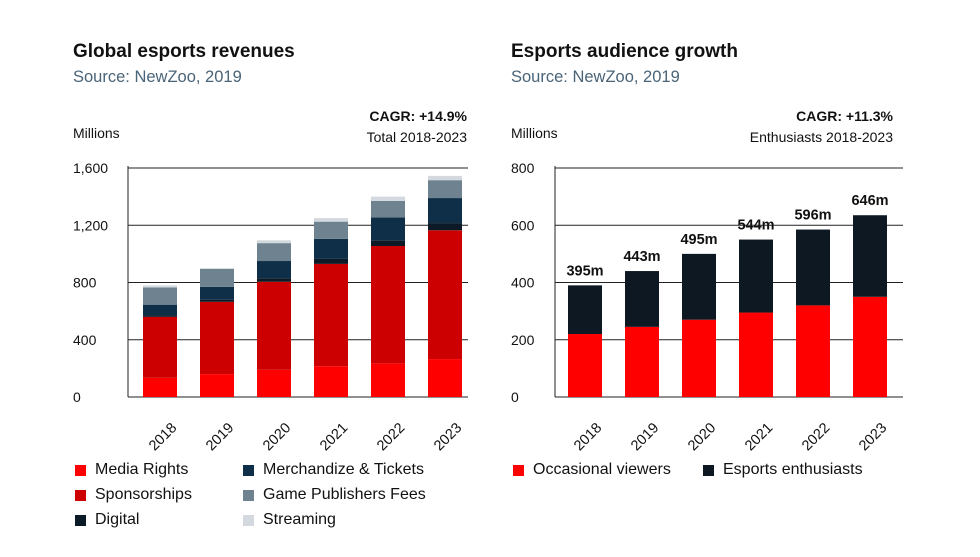 This screenshot has width=980, height=557. I want to click on revenue-legend-item: Media Rights, so click(131, 470).